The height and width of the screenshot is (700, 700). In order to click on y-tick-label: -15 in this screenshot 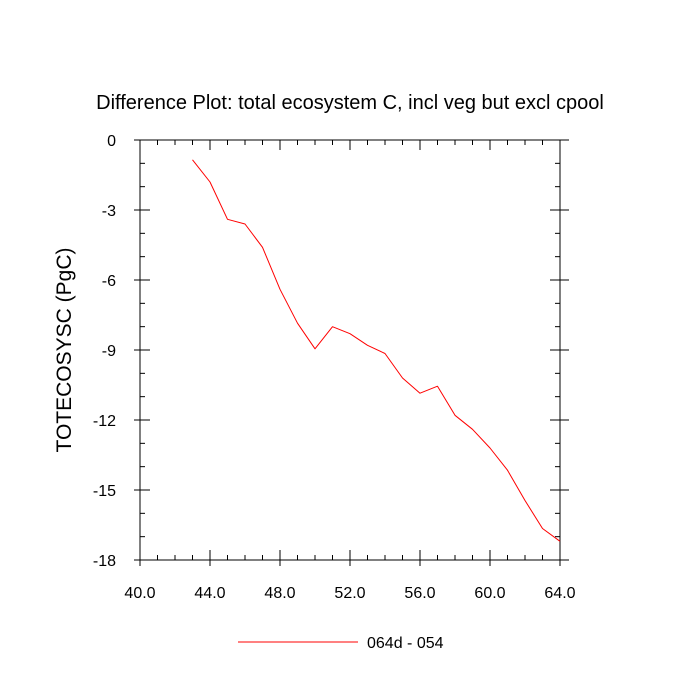, I will do `click(104, 491)`.